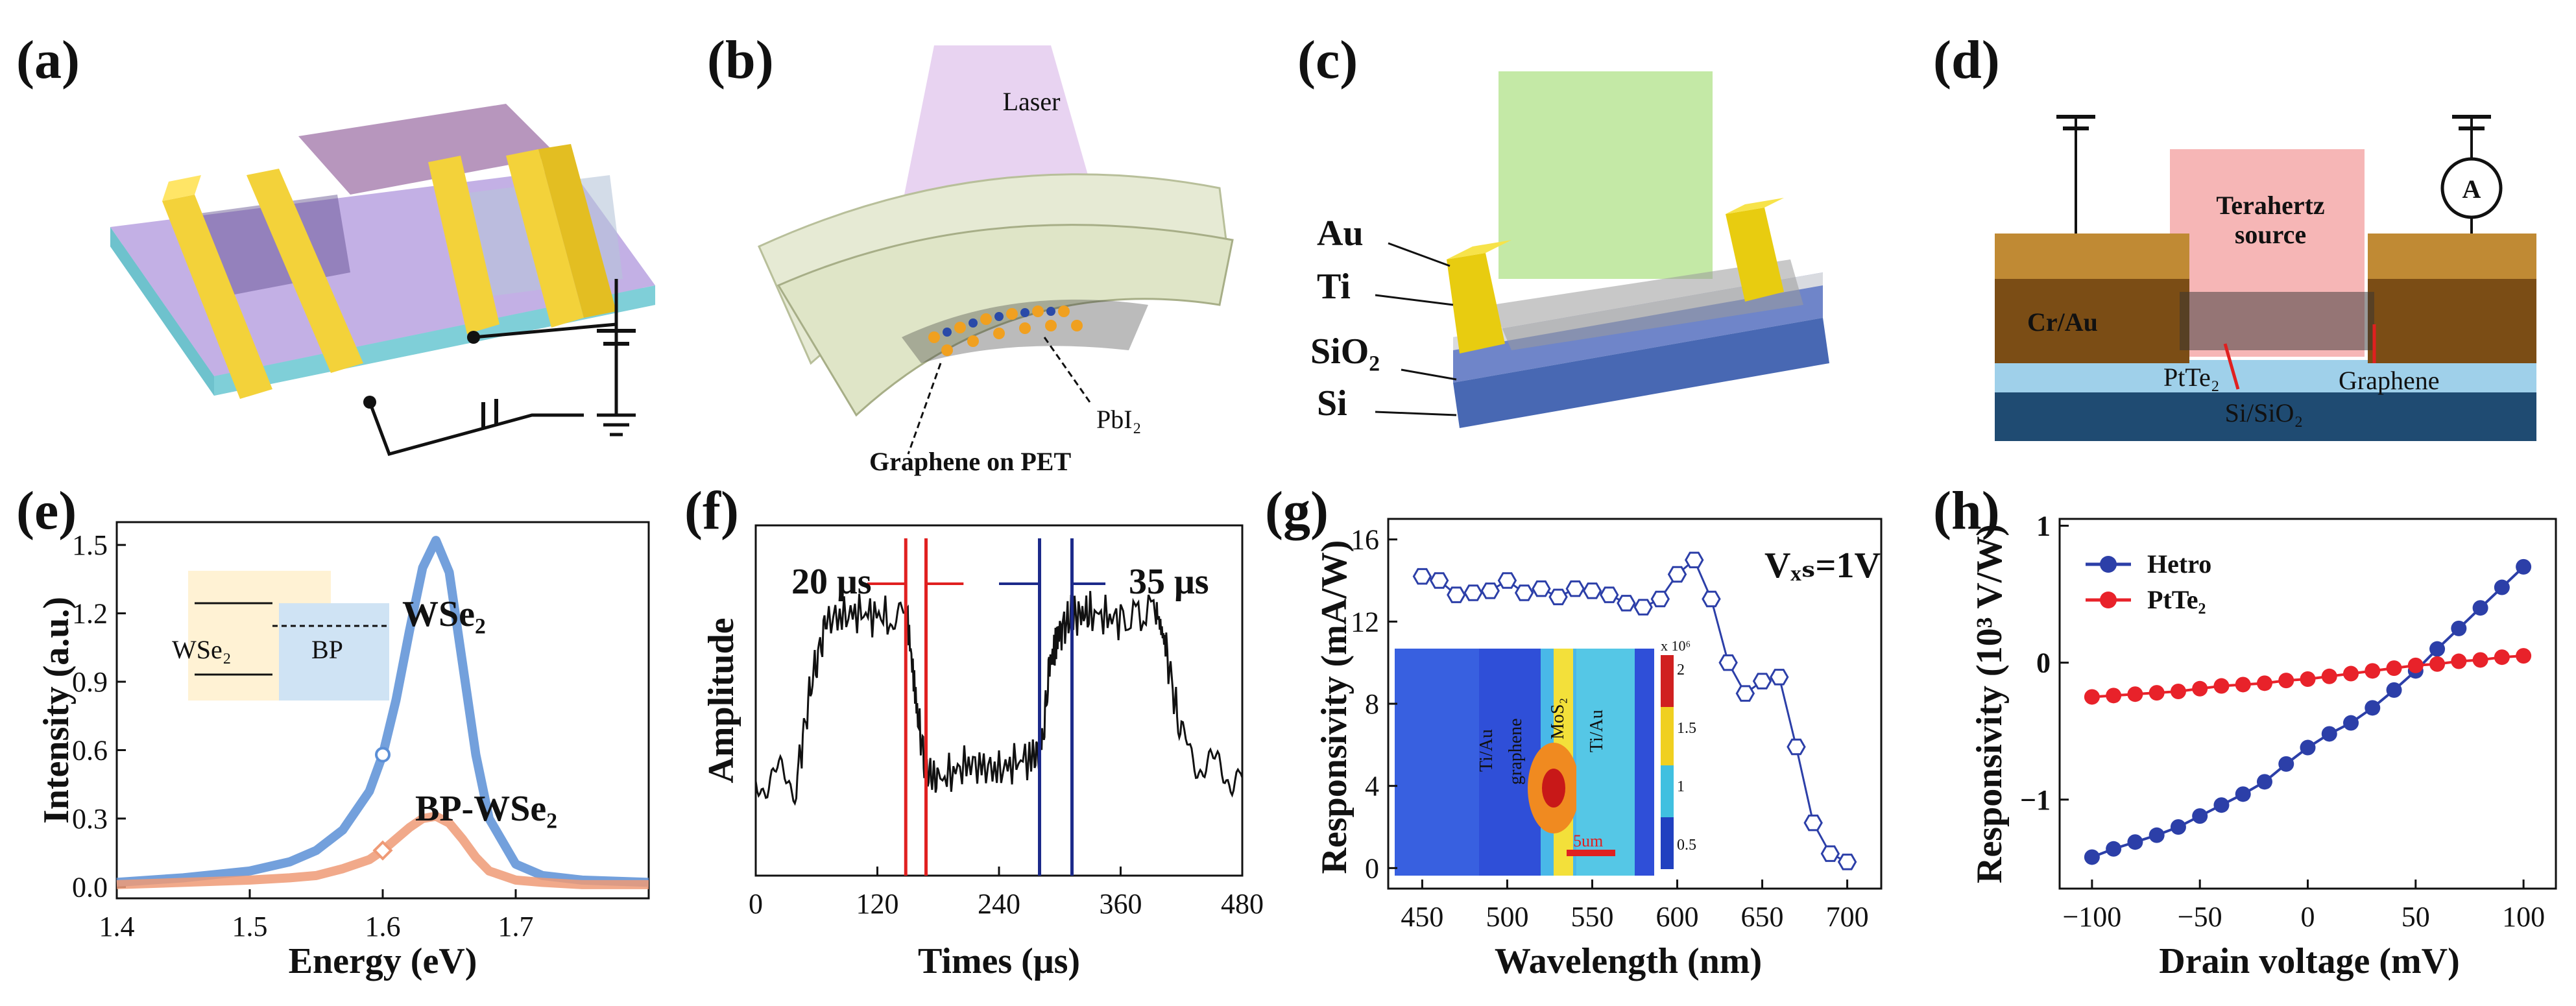  Describe the element at coordinates (999, 961) in the screenshot. I see `chart-f-xlabel: Times (μs)` at that location.